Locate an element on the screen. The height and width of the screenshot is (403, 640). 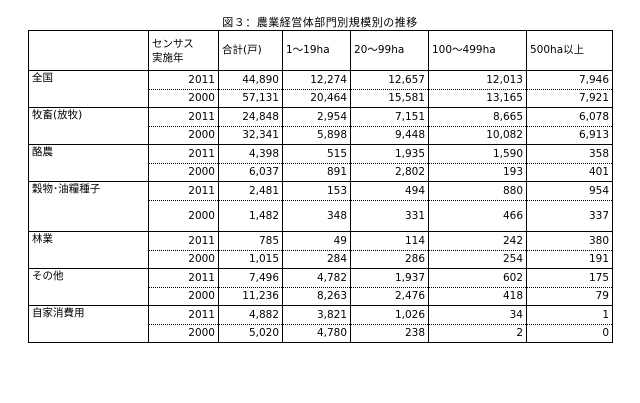
cell-20-99ha: 2,802 is located at coordinates (389, 172).